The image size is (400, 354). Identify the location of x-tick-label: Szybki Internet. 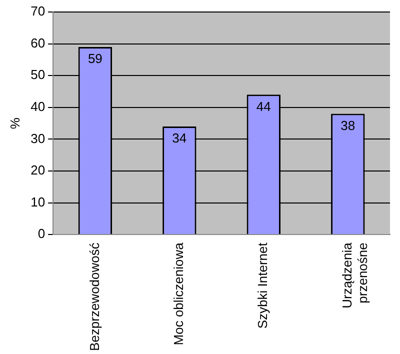
(262, 285).